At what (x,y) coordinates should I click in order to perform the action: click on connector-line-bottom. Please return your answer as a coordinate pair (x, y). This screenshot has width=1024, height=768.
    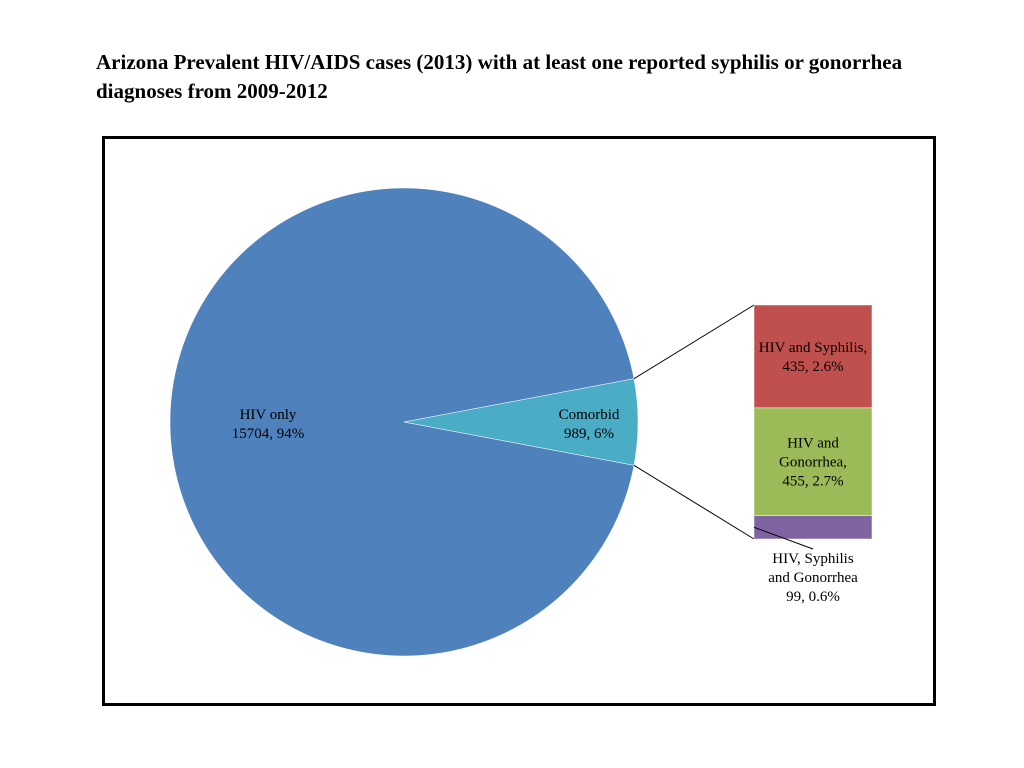
    Looking at the image, I should click on (694, 502).